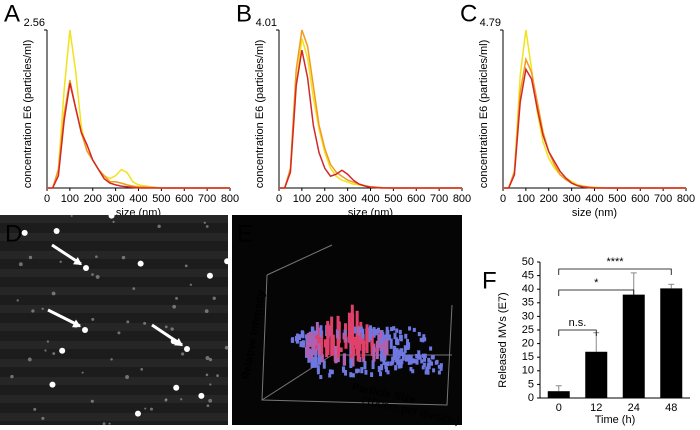 The image size is (700, 430). What do you see at coordinates (230, 199) in the screenshot?
I see `x-tick-label: 800` at bounding box center [230, 199].